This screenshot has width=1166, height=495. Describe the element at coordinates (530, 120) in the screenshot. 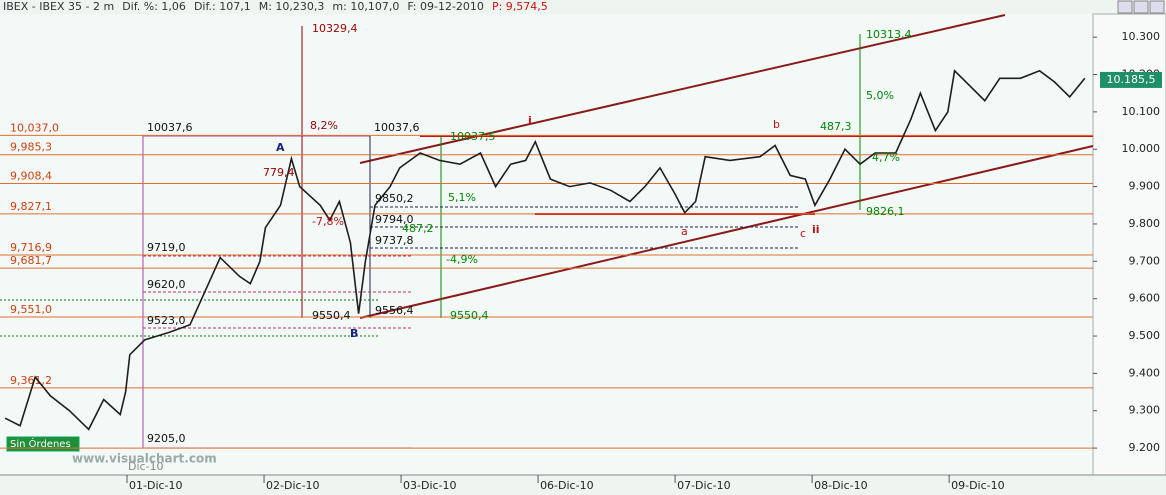

I see `annotation: i` at that location.